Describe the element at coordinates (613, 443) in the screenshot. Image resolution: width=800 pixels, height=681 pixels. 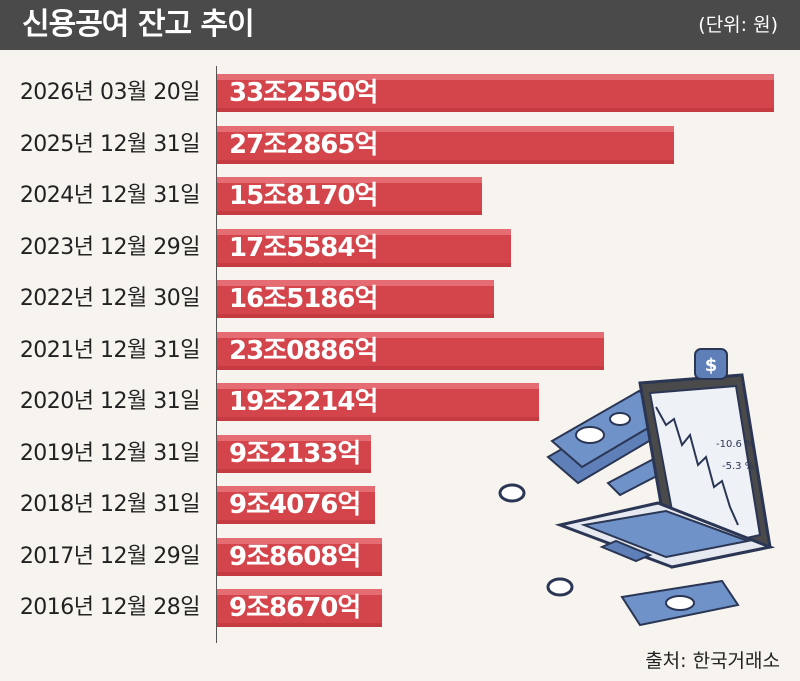
I see `cash-stack-icon` at that location.